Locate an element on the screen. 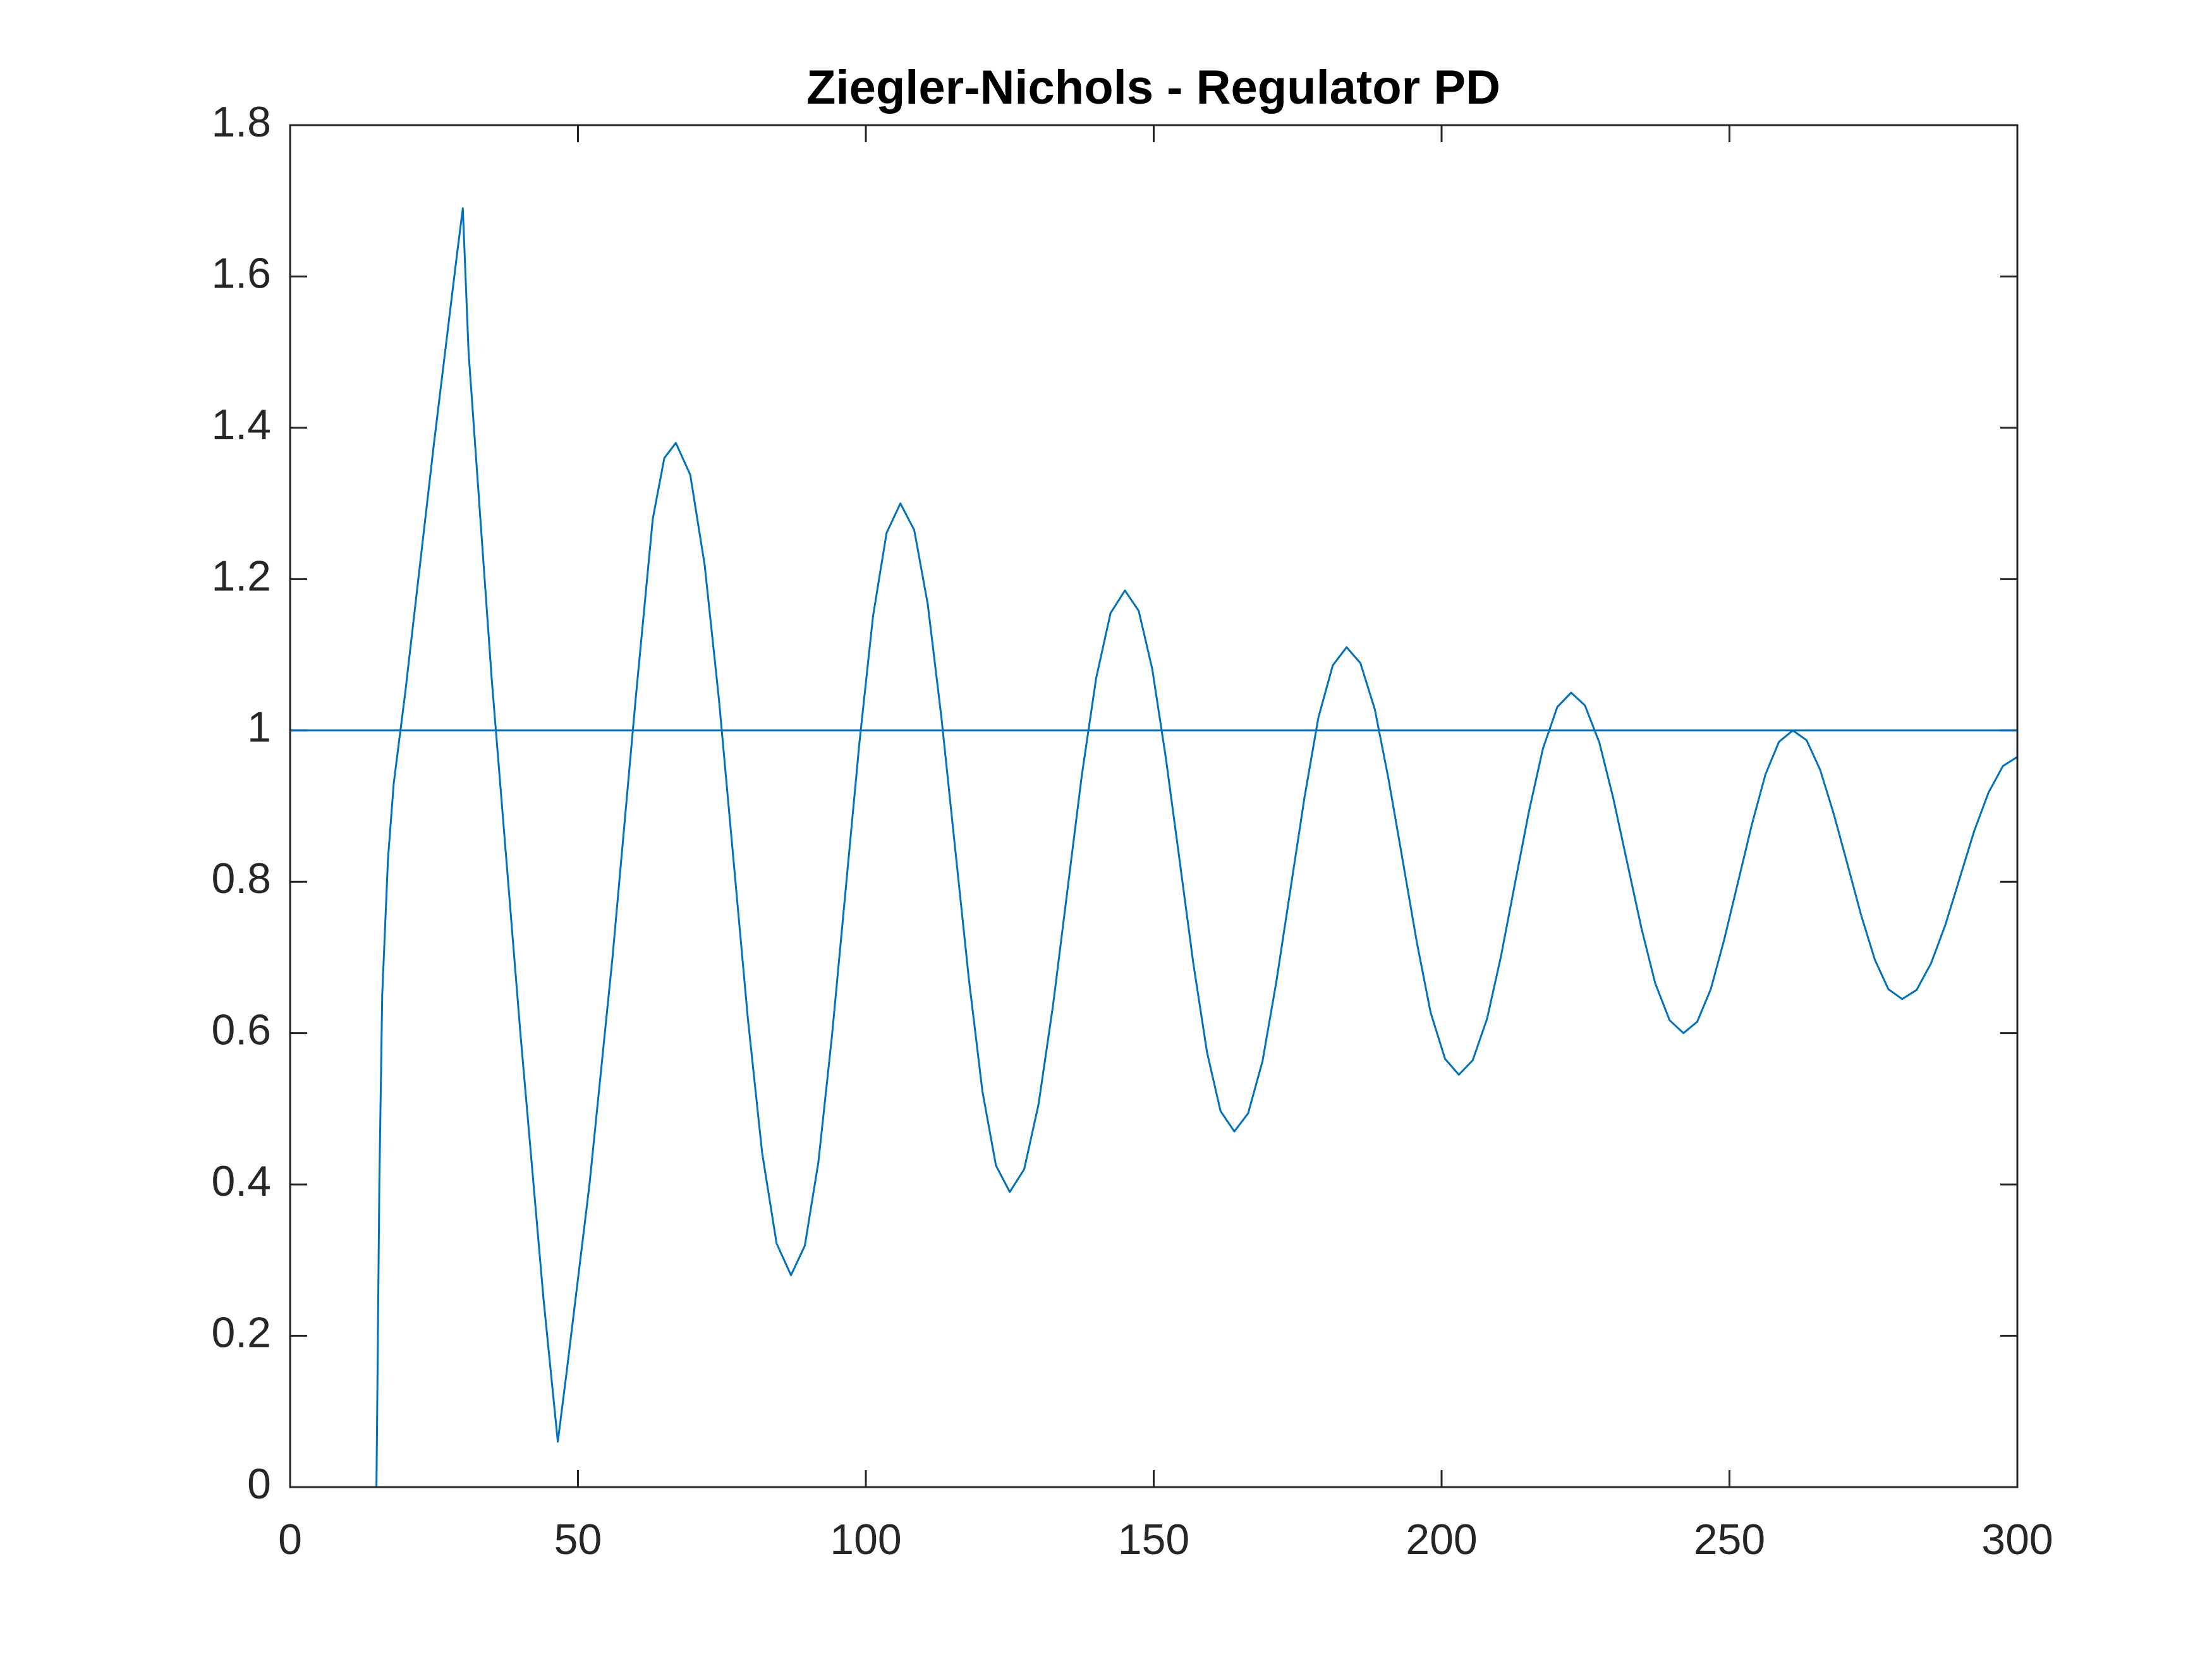 This screenshot has height=1659, width=2212. y-tick-label: 0.8 is located at coordinates (241, 878).